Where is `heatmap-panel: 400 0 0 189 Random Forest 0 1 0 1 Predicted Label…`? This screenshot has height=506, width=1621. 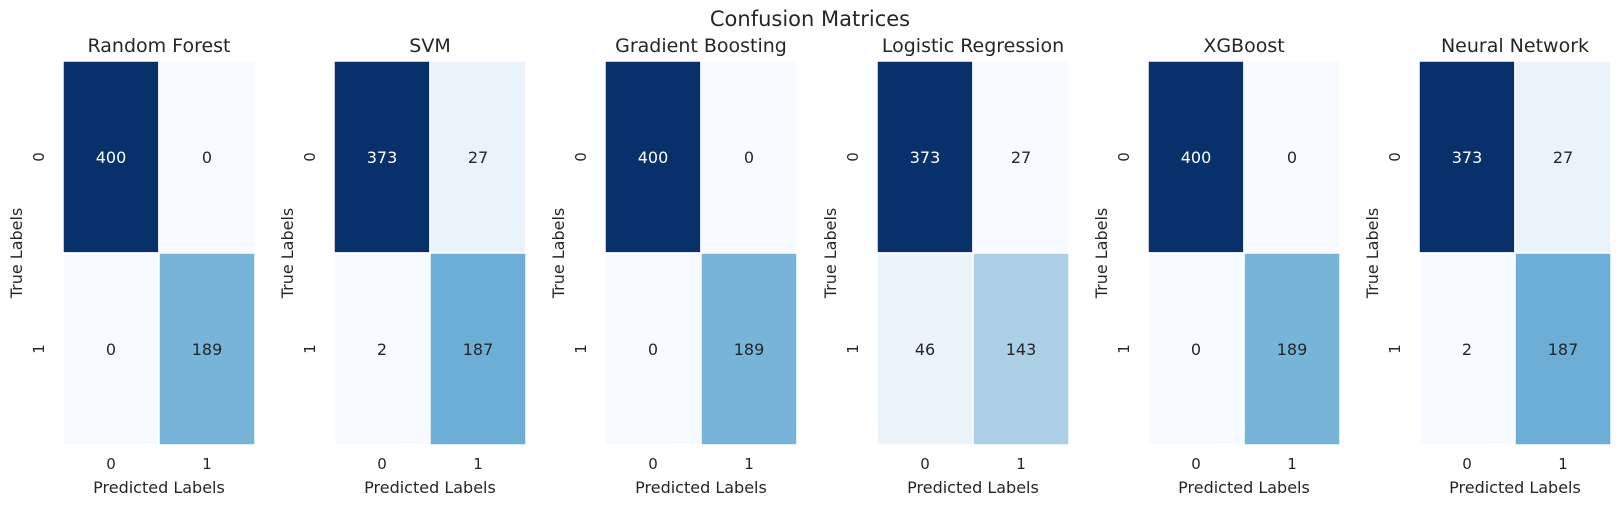 heatmap-panel: 400 0 0 189 Random Forest 0 1 0 1 Predicted Label… is located at coordinates (131, 266).